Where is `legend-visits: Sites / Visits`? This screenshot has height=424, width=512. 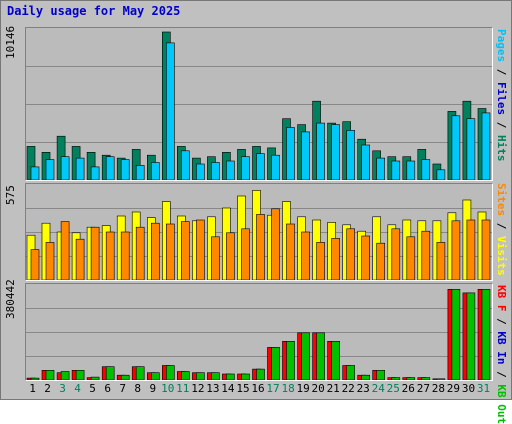
legend-visits: Sites / Visits is located at coordinates (503, 231).